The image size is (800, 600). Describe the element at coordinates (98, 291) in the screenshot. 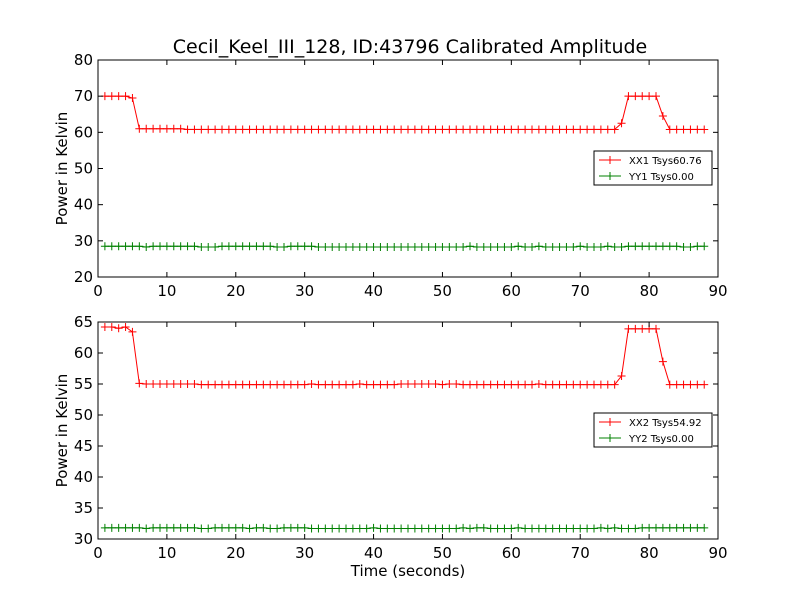

I see `x-tick-label: 0` at that location.